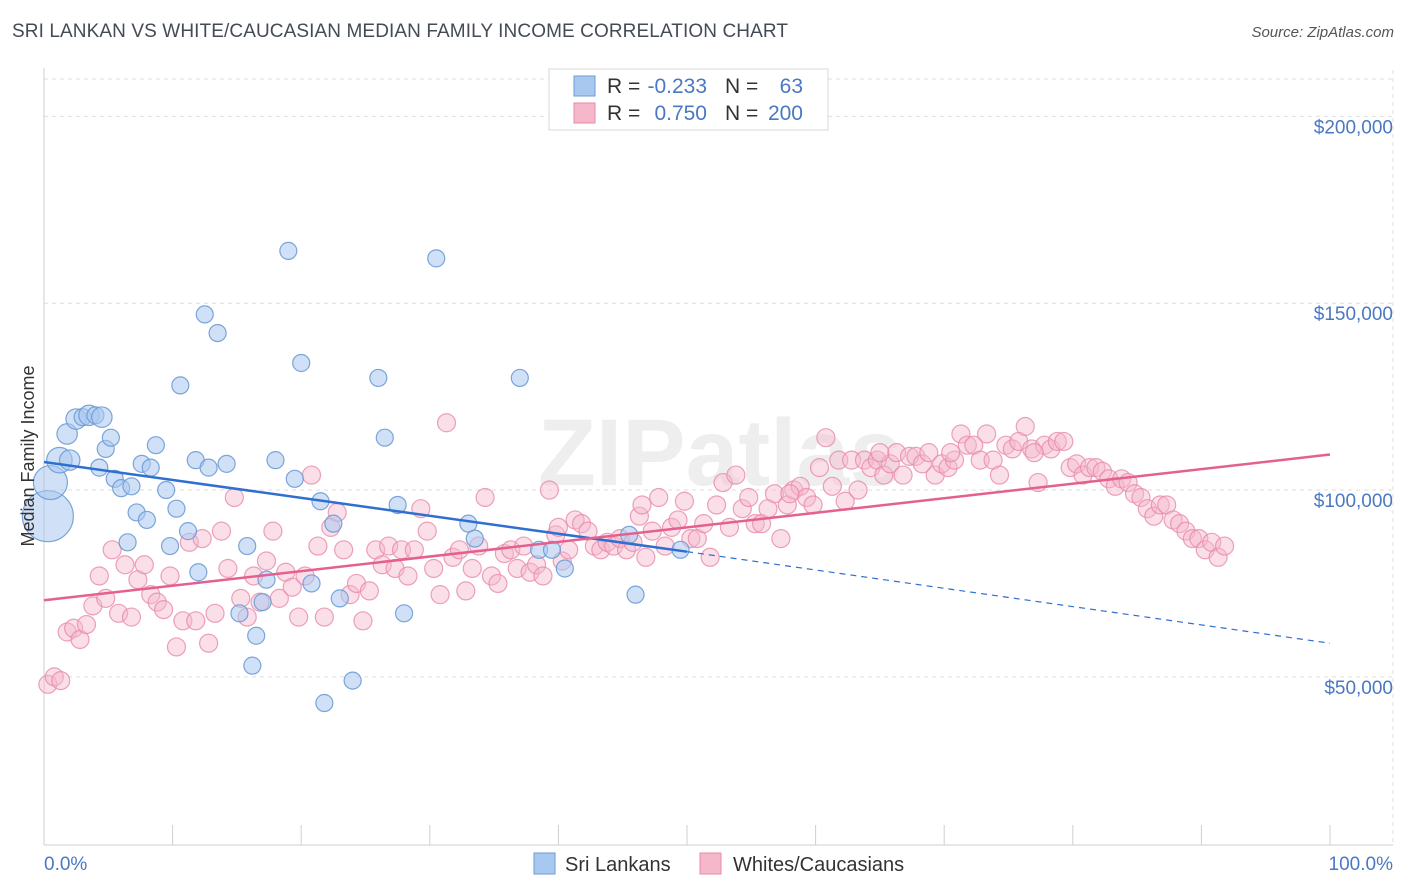  I want to click on legend-n-value-2: 200, so click(785, 113).